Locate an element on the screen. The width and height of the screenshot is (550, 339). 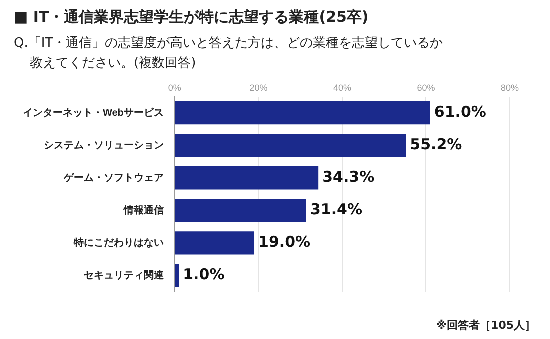
data-label: 19.0% is located at coordinates (284, 242).